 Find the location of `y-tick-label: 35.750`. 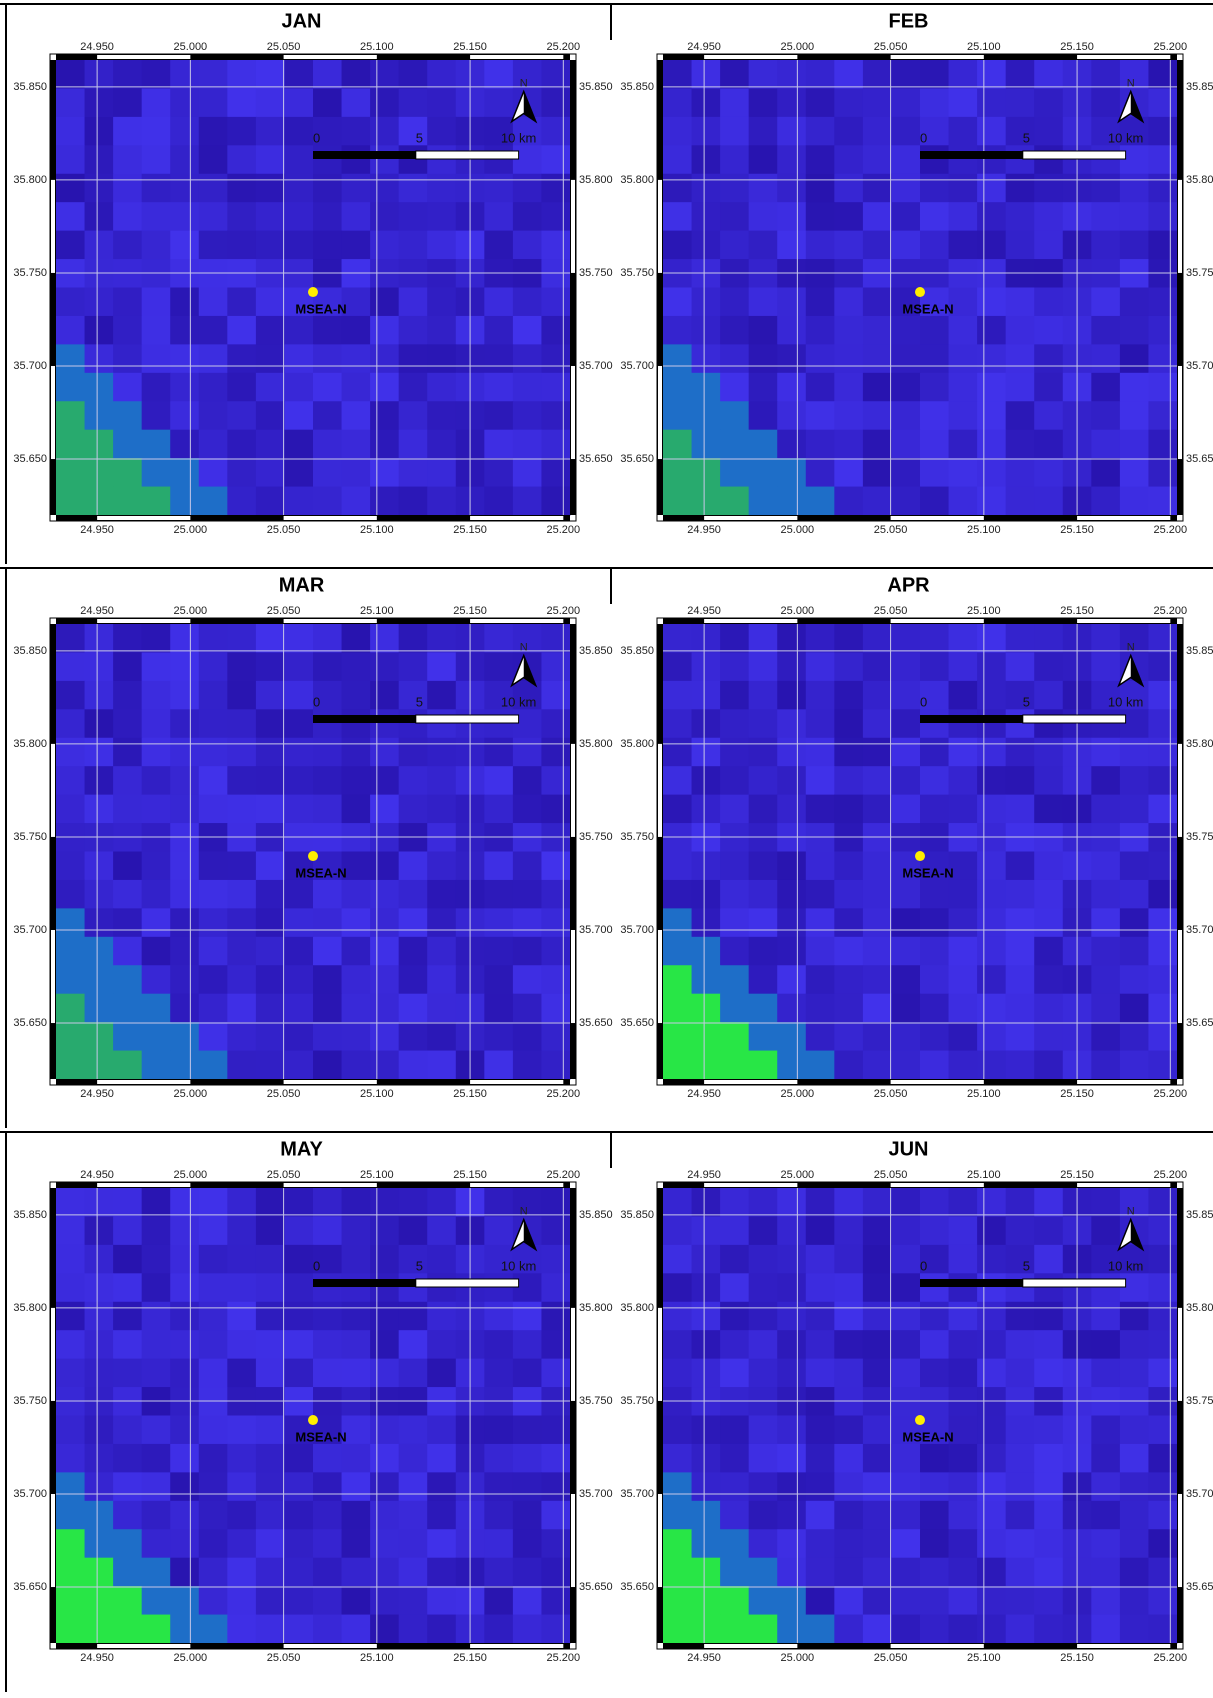

y-tick-label: 35.750 is located at coordinates (596, 1401).